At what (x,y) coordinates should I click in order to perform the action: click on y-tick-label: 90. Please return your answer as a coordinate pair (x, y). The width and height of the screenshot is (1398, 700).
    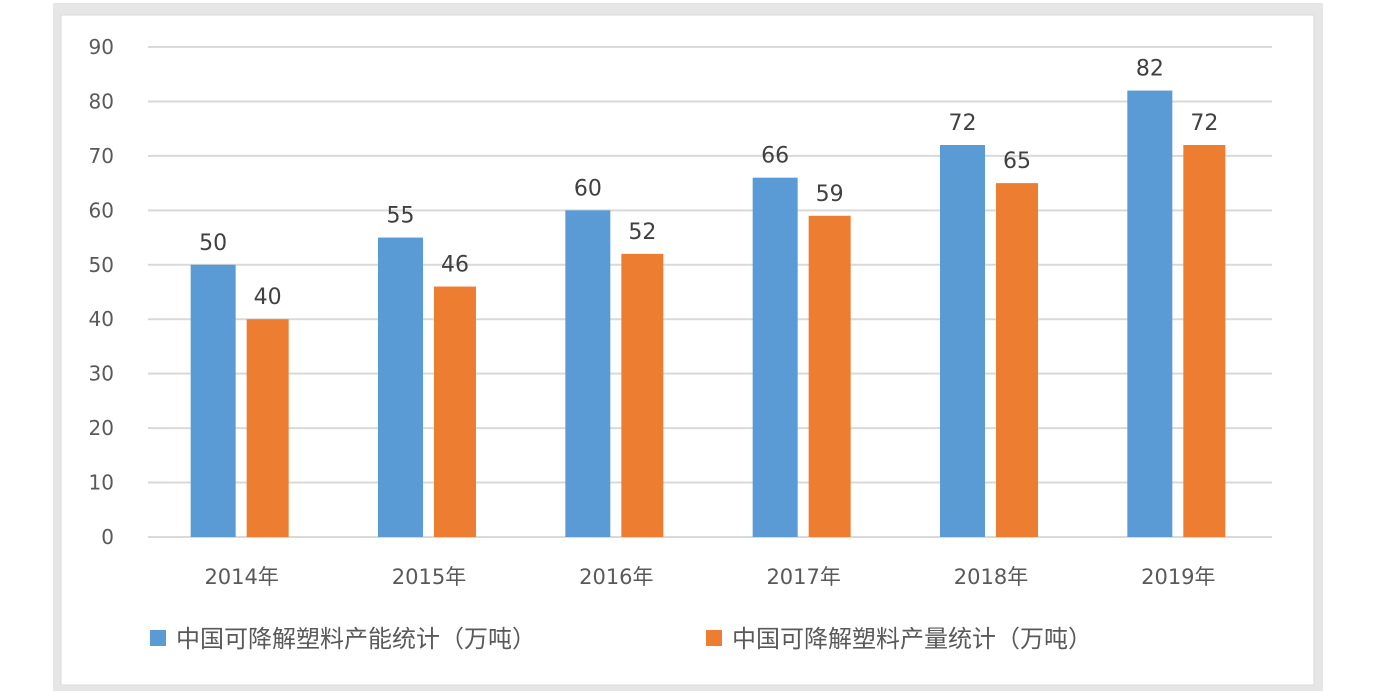
    Looking at the image, I should click on (101, 47).